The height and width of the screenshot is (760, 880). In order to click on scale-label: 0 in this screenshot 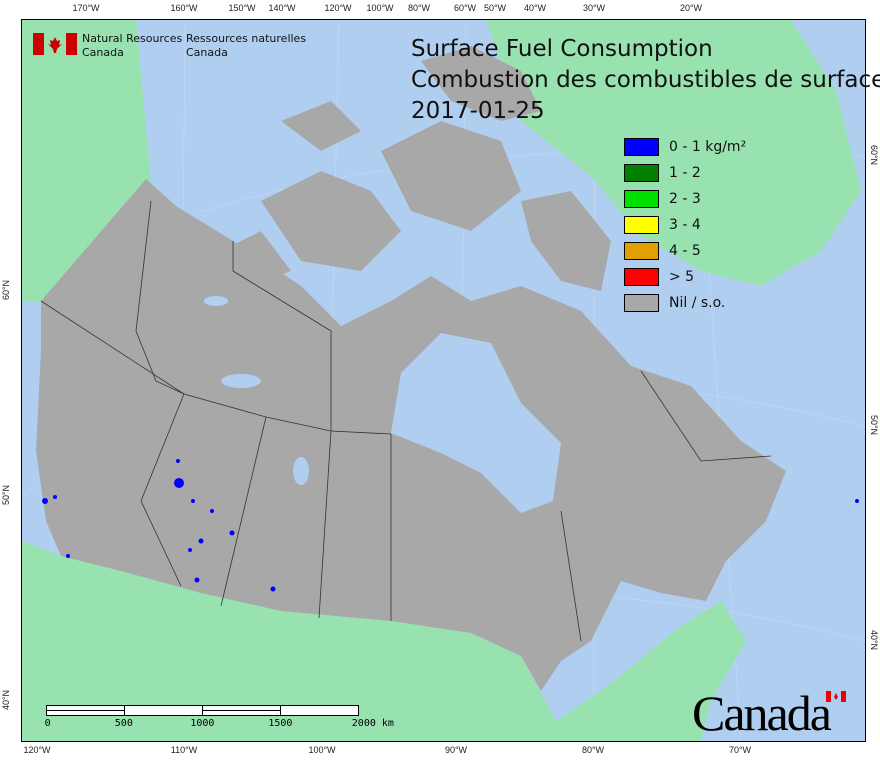, I will do `click(47, 723)`.